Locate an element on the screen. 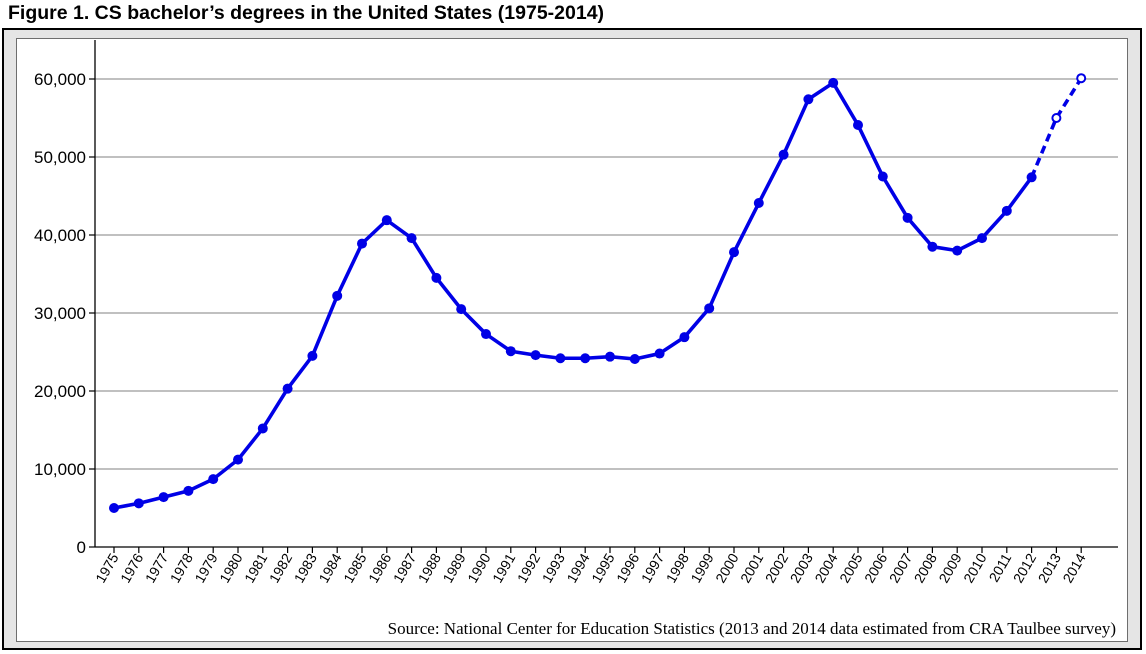  x-tick-label: 1992 is located at coordinates (529, 567).